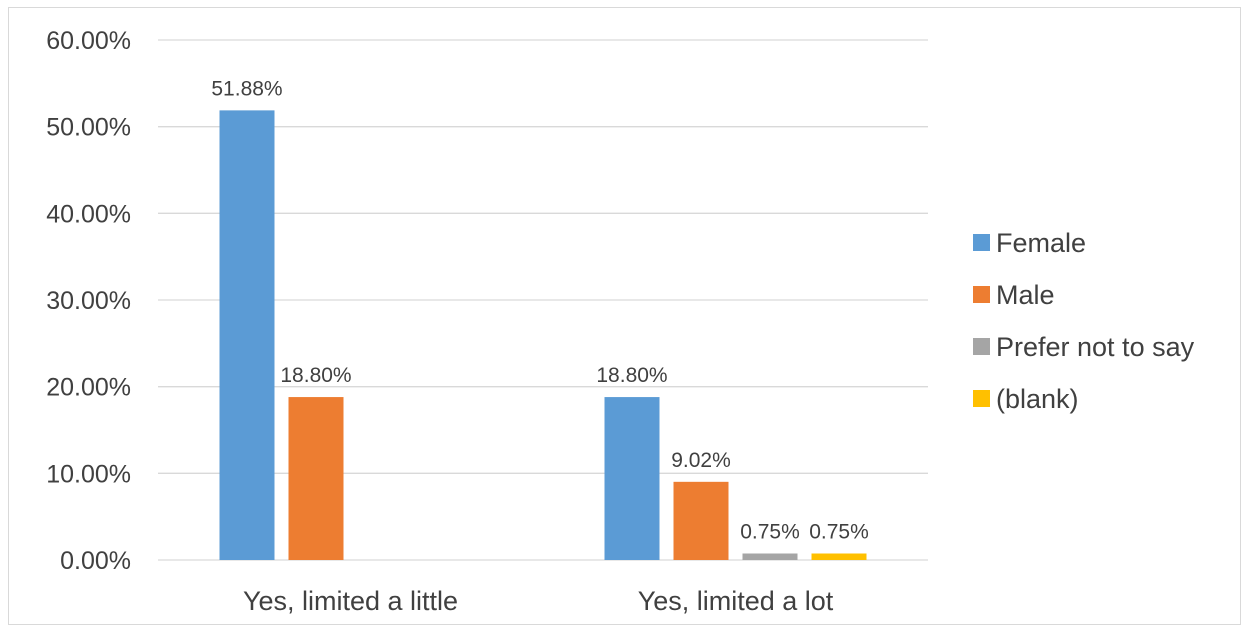 This screenshot has height=628, width=1250. What do you see at coordinates (88, 388) in the screenshot?
I see `y-tick-label: 20.00%` at bounding box center [88, 388].